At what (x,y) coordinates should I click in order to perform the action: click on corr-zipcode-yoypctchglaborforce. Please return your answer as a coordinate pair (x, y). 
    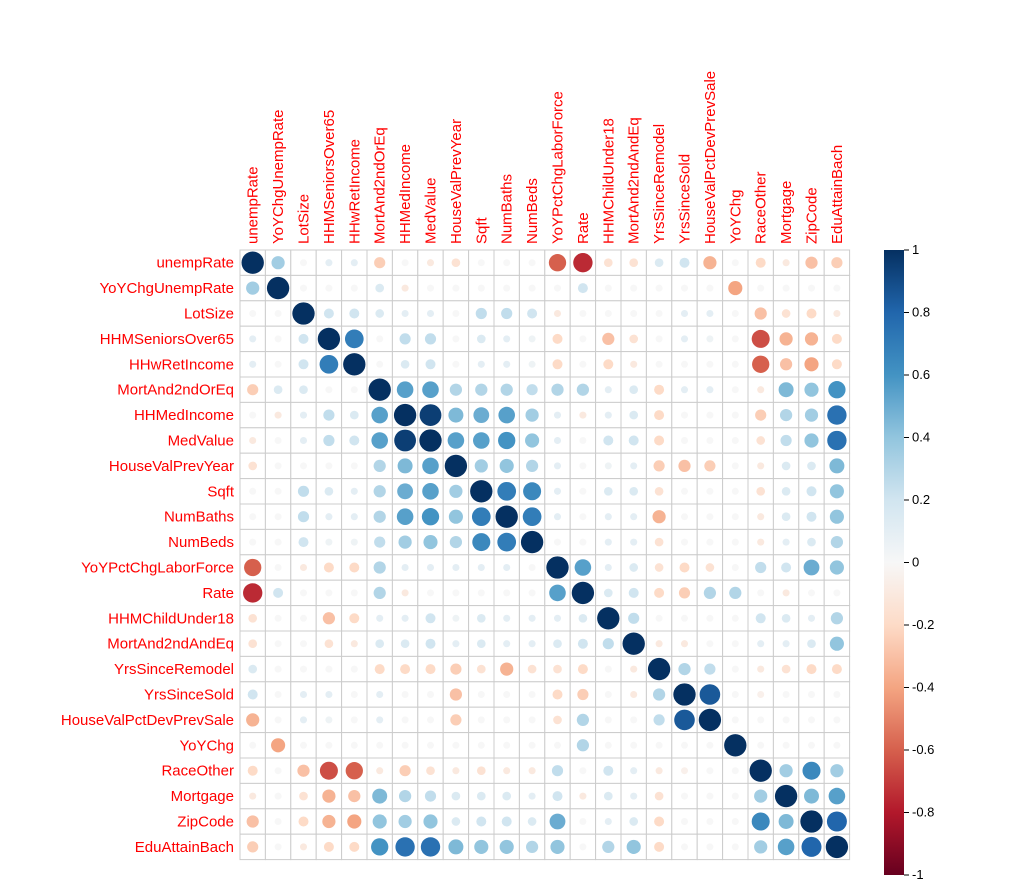
    Looking at the image, I should click on (557, 821).